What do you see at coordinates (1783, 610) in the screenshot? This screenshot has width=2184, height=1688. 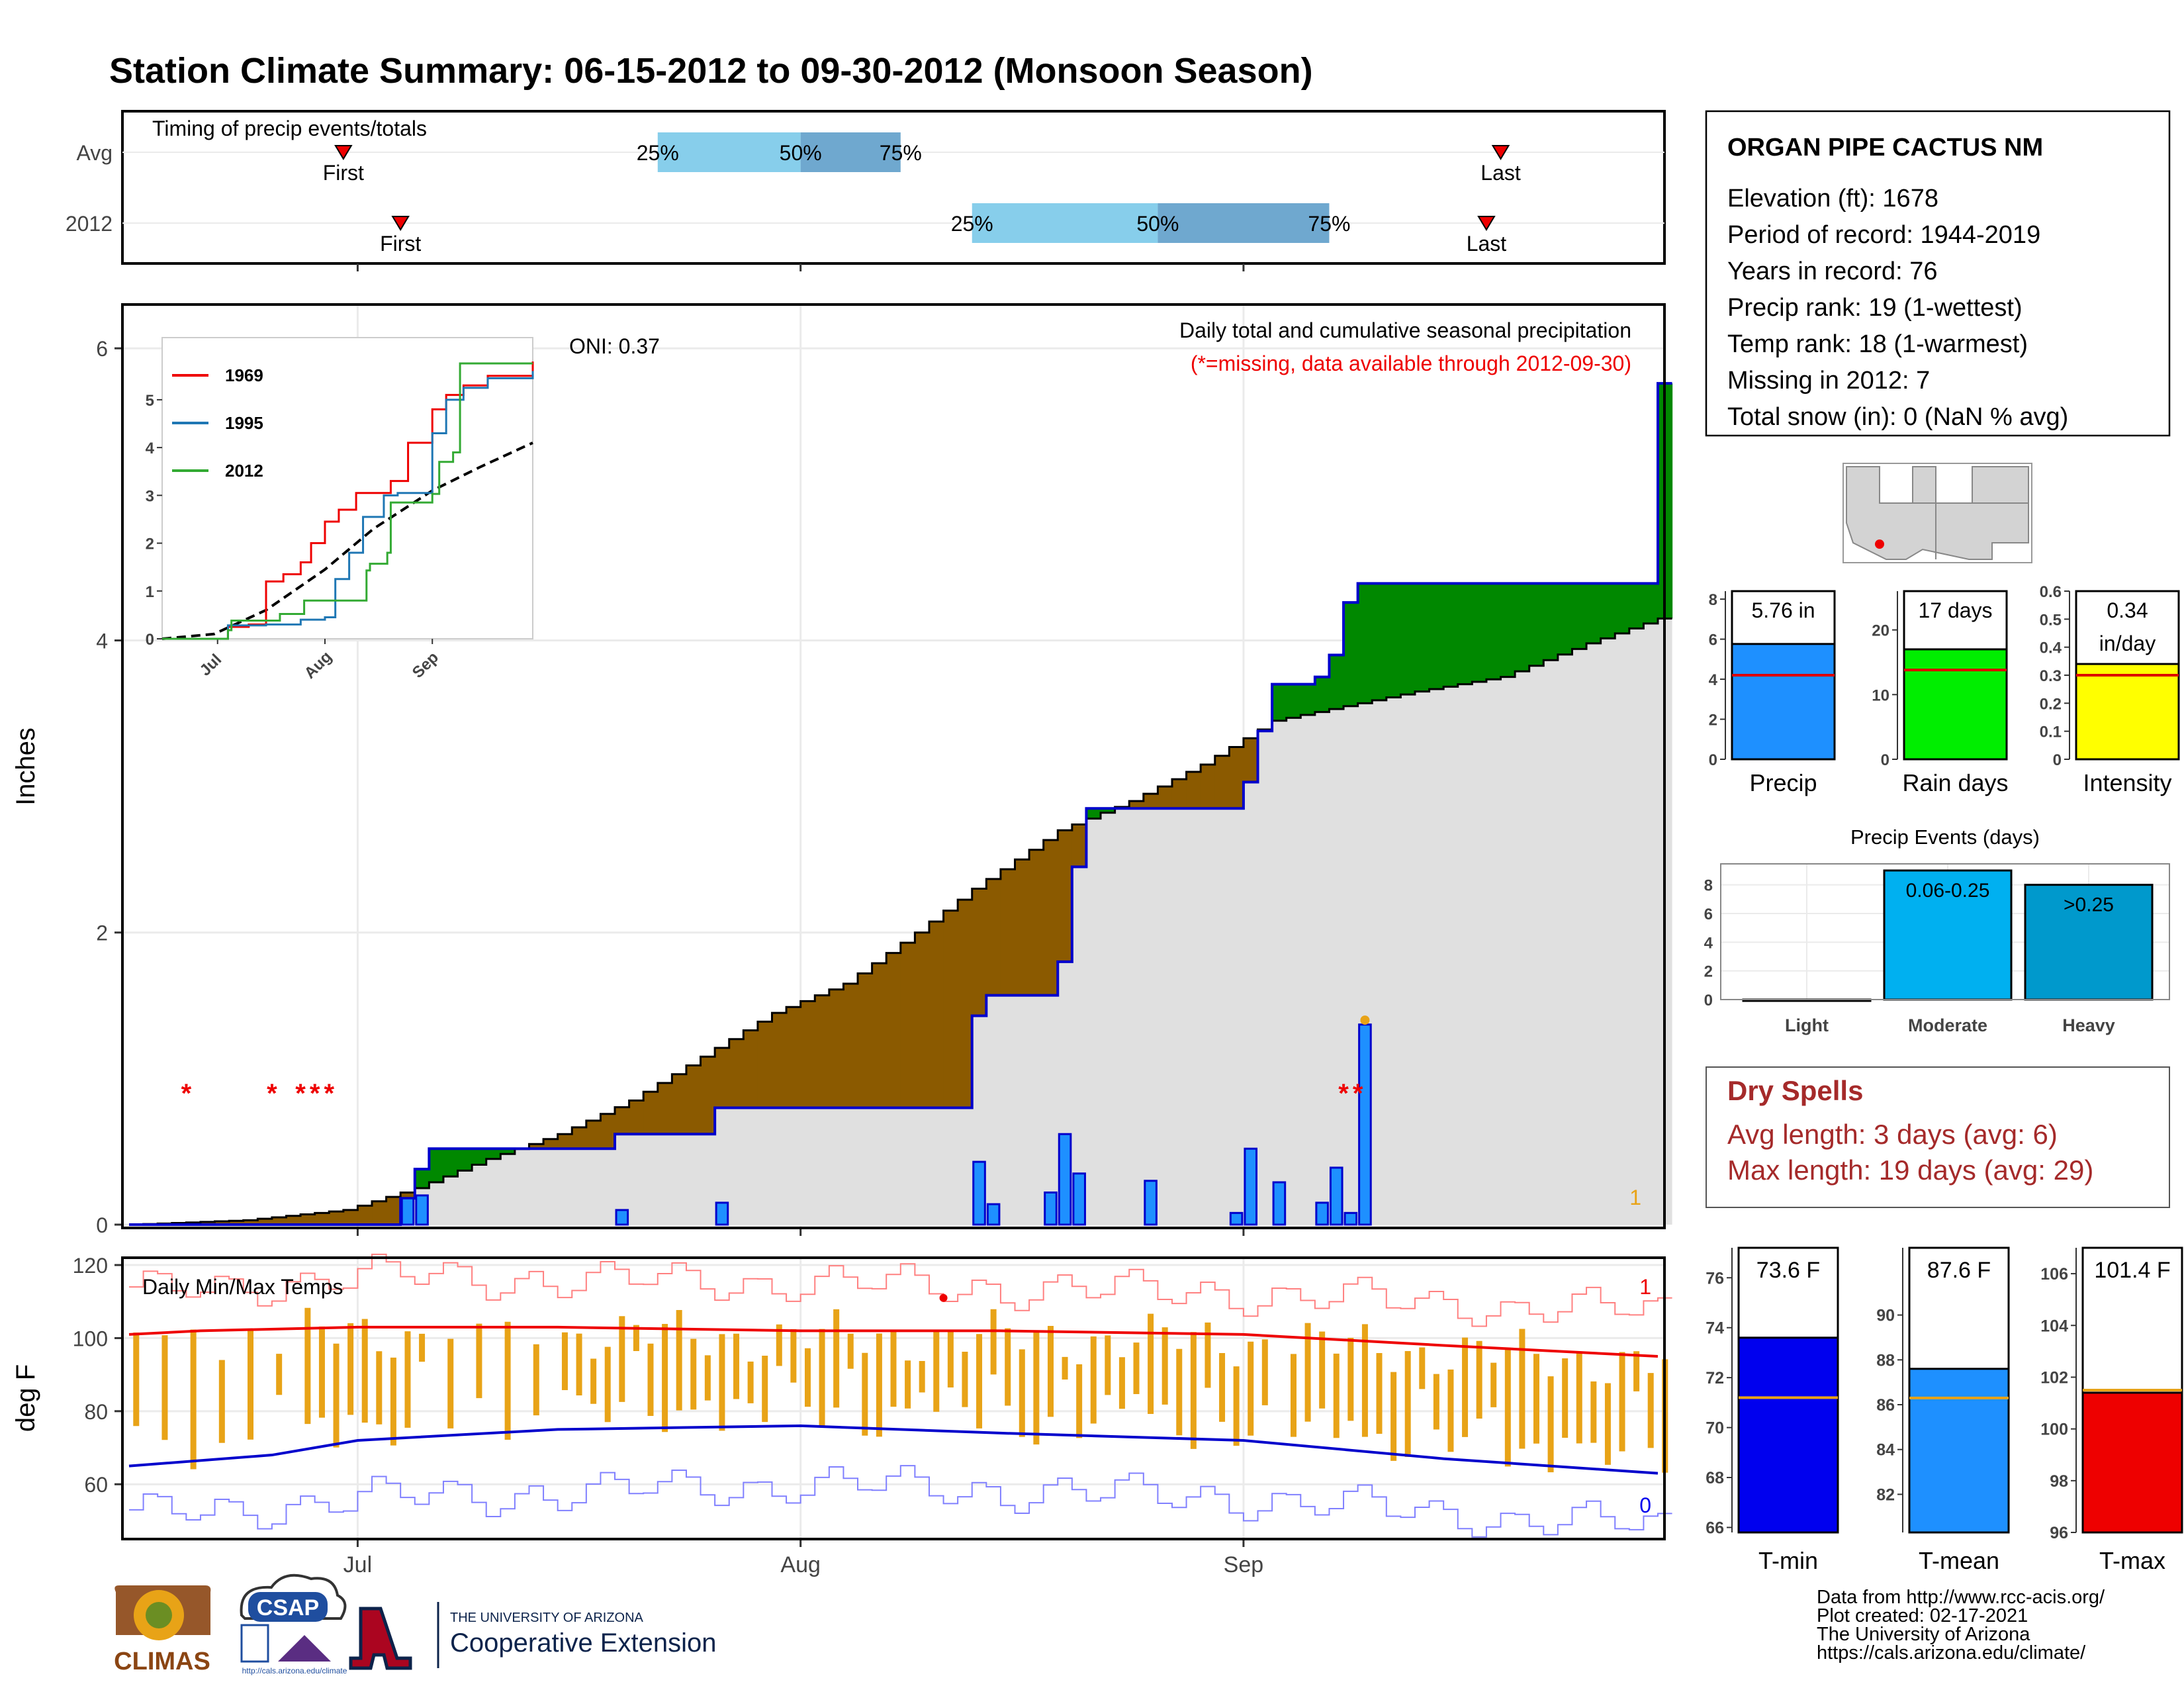 I see `mini-bar-value-label: 5.76 in` at bounding box center [1783, 610].